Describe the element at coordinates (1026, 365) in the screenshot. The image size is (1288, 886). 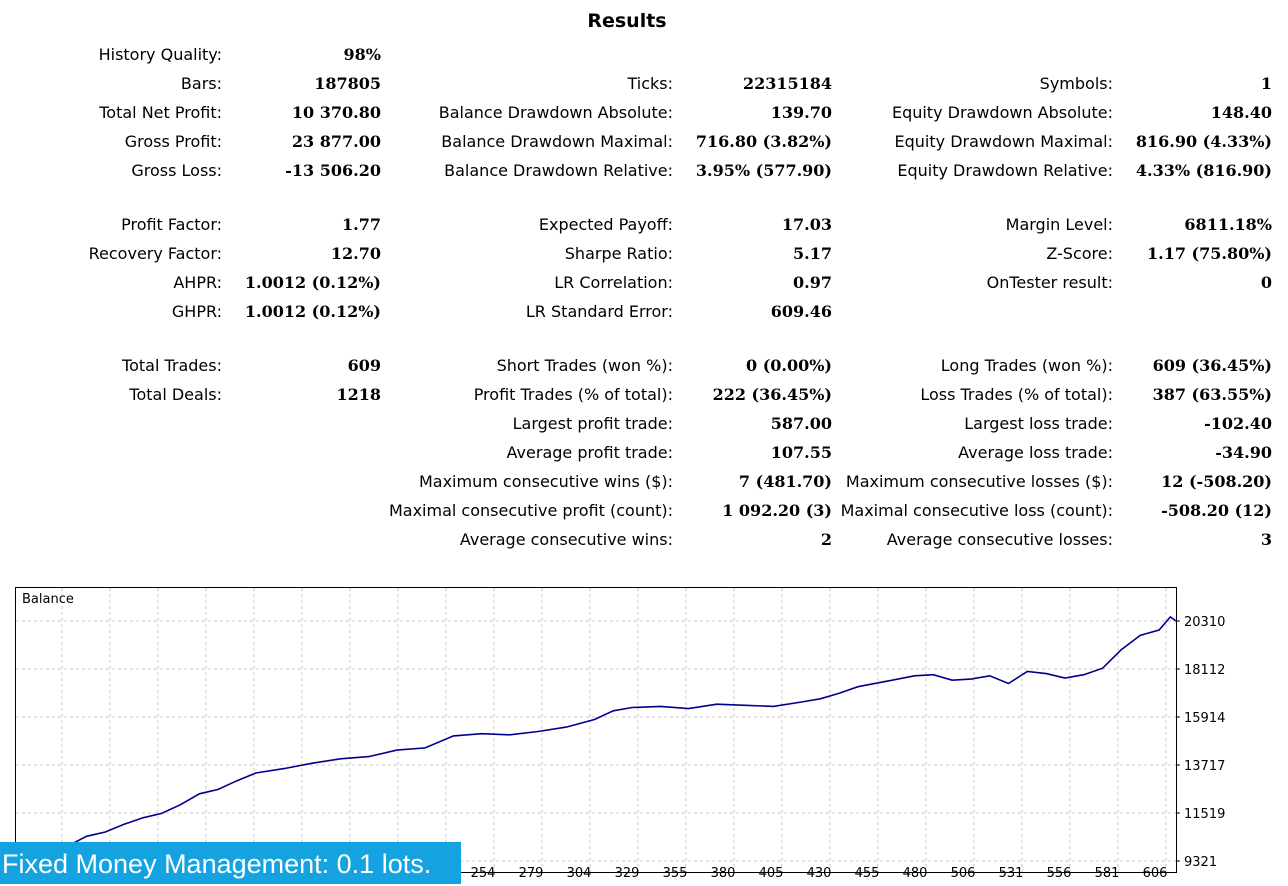
I see `metric-label: Long Trades (won %):` at that location.